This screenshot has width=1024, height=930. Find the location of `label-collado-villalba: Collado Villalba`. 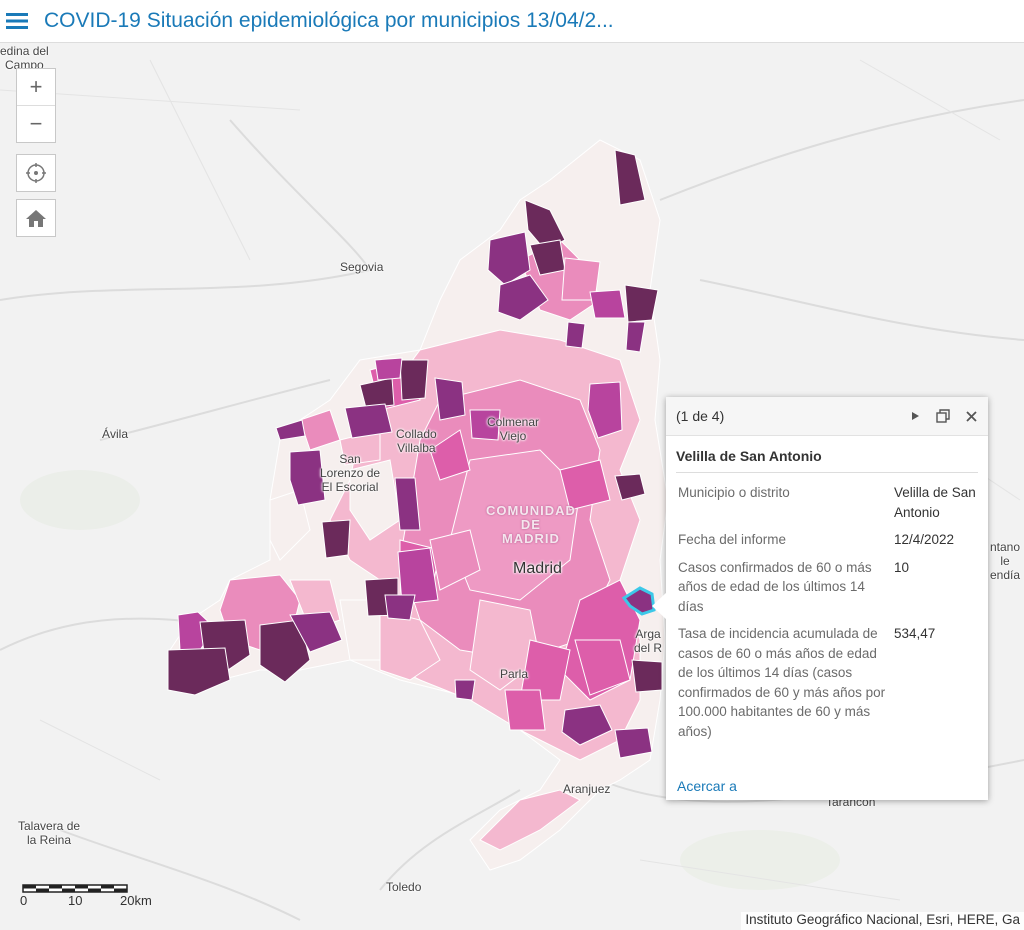

label-collado-villalba: Collado Villalba is located at coordinates (416, 441).